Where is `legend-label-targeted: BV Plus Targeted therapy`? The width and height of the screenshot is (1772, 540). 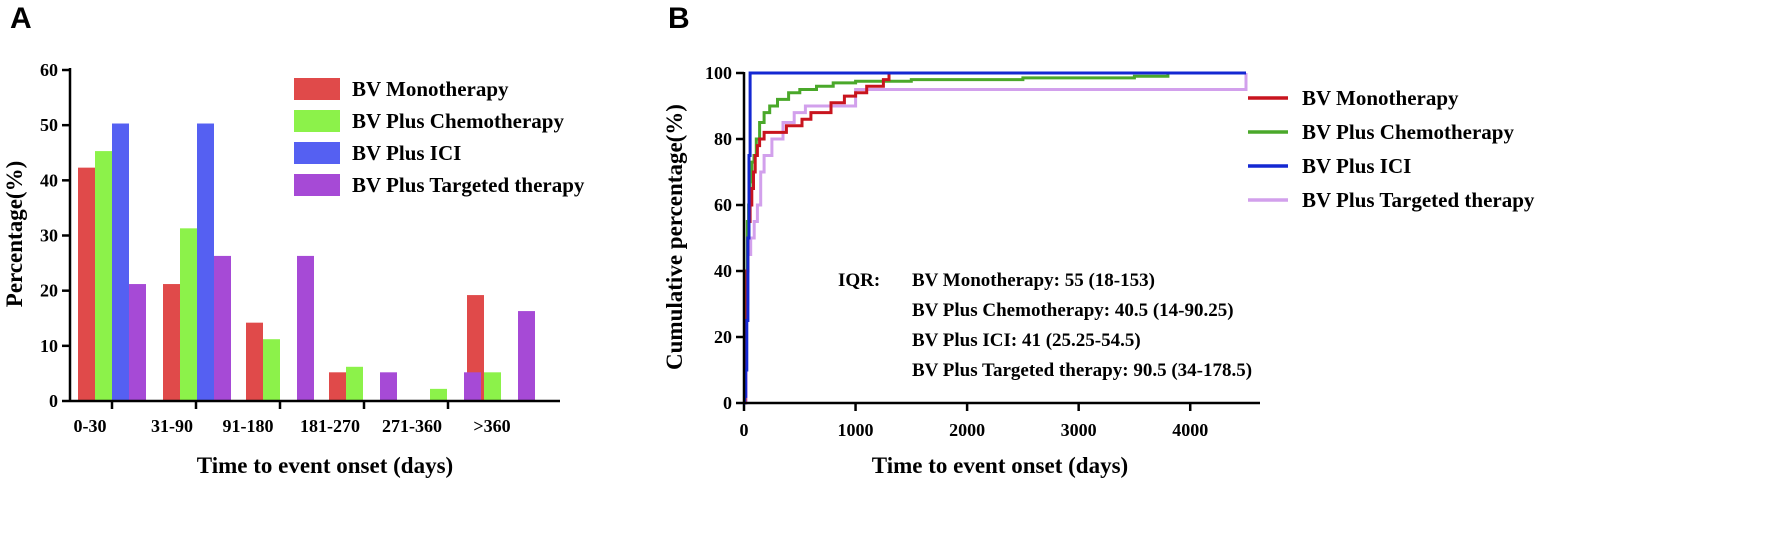
legend-label-targeted: BV Plus Targeted therapy is located at coordinates (468, 185).